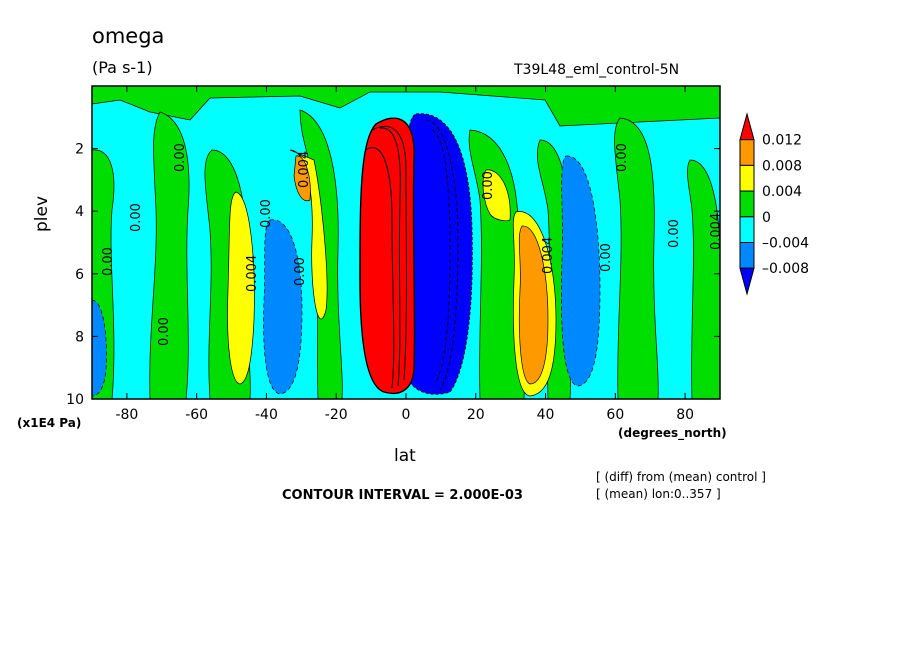  Describe the element at coordinates (672, 433) in the screenshot. I see `x-axis-units: (degrees_north)` at that location.